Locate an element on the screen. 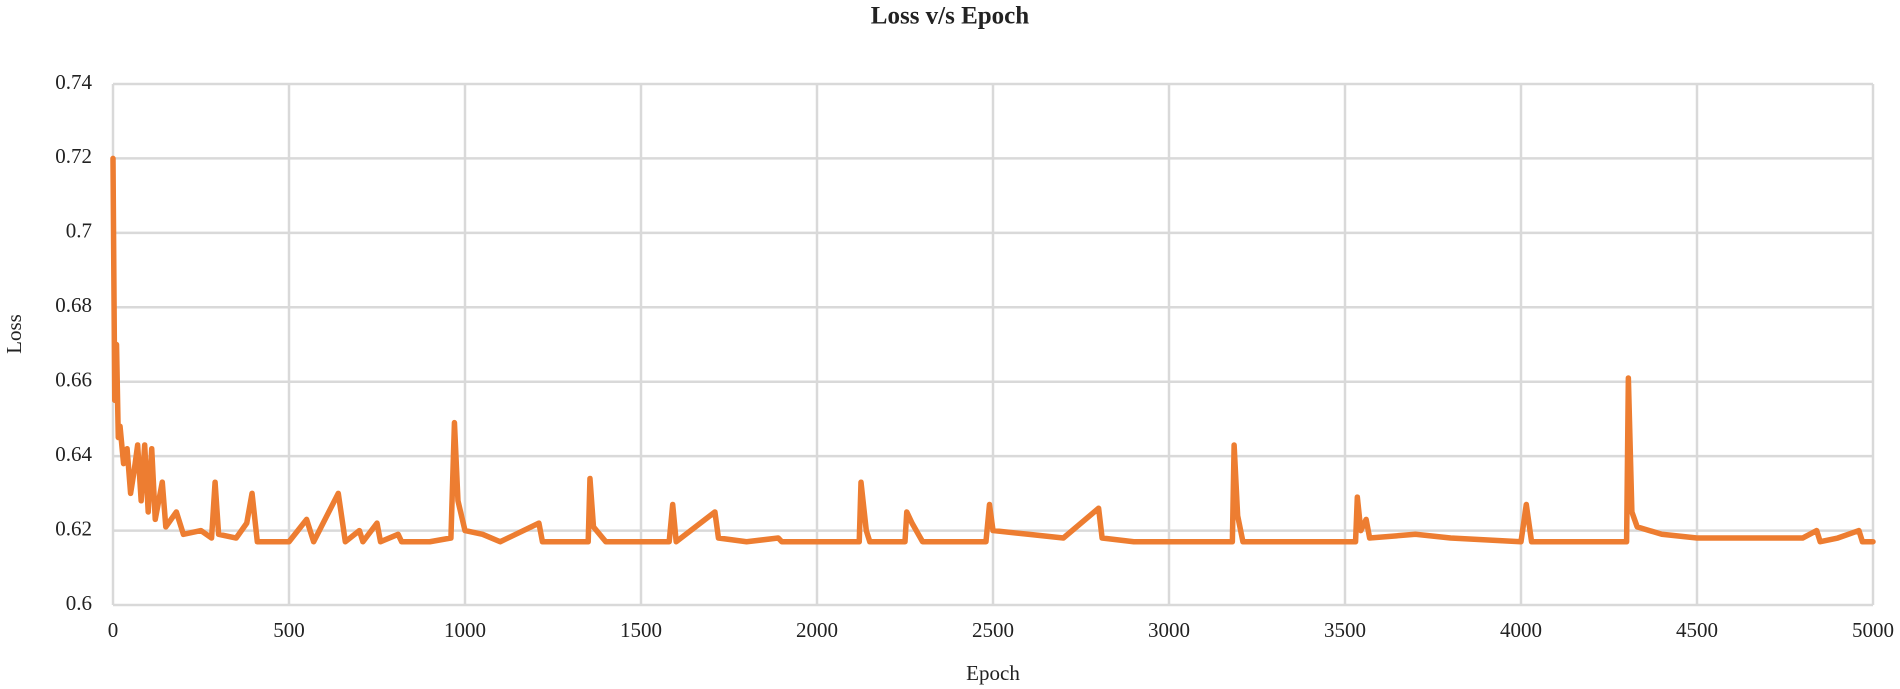  x-tick-label: 3500 is located at coordinates (1345, 630).